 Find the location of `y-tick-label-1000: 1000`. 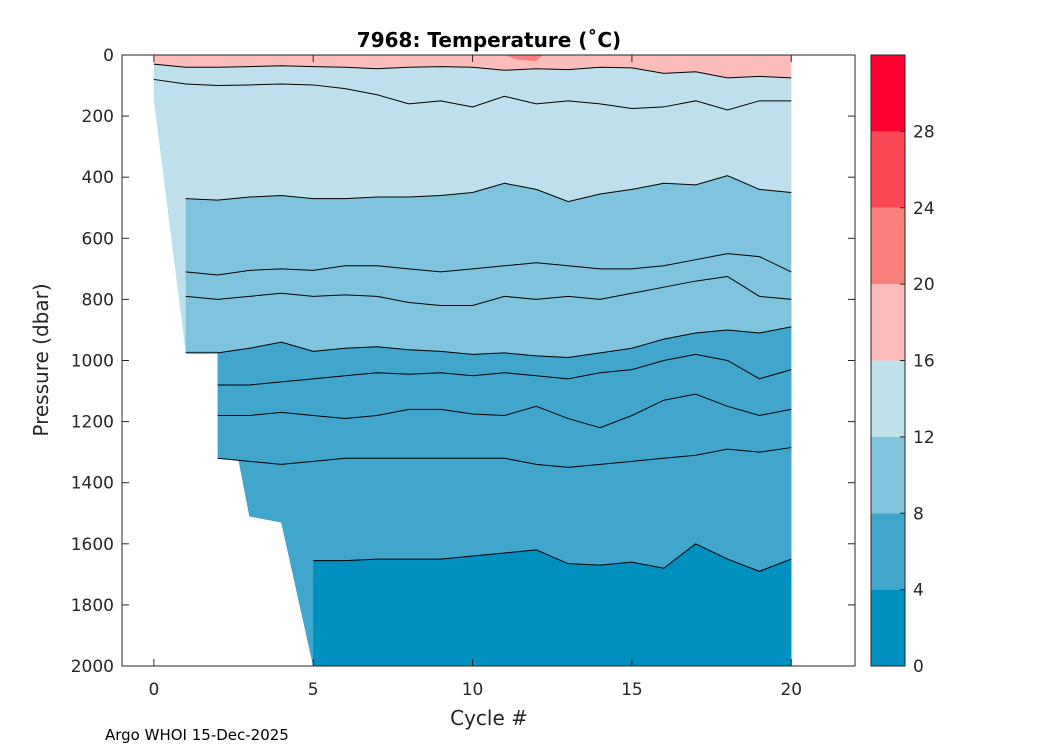

y-tick-label-1000: 1000 is located at coordinates (92, 362).